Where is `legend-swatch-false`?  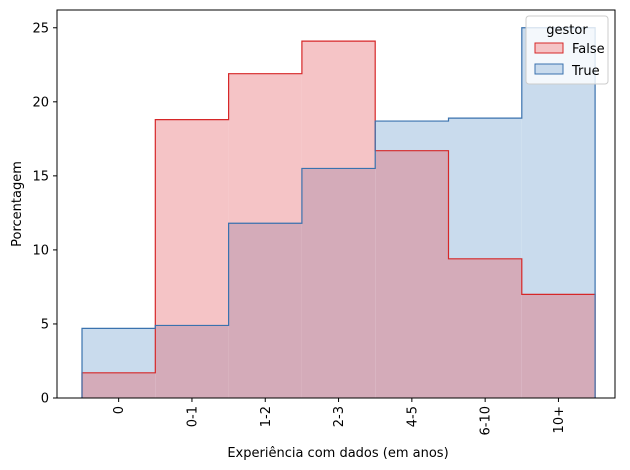
legend-swatch-false is located at coordinates (549, 48).